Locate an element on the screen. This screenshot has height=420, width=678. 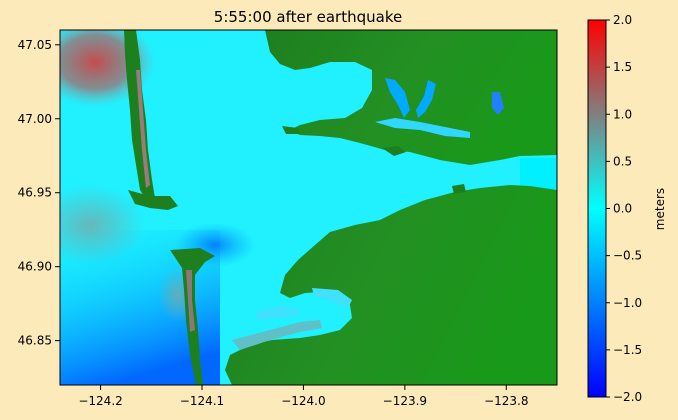
east-channel is located at coordinates (538, 174).